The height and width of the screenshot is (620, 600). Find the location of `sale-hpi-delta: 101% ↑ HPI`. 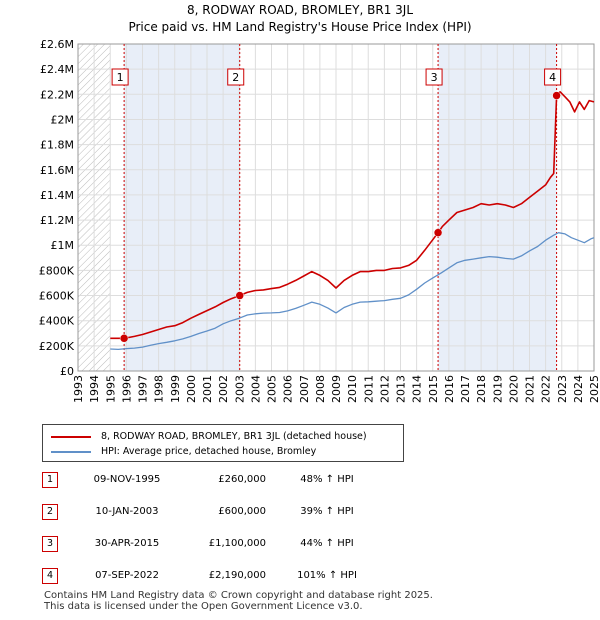

sale-hpi-delta: 101% ↑ HPI is located at coordinates (327, 575).